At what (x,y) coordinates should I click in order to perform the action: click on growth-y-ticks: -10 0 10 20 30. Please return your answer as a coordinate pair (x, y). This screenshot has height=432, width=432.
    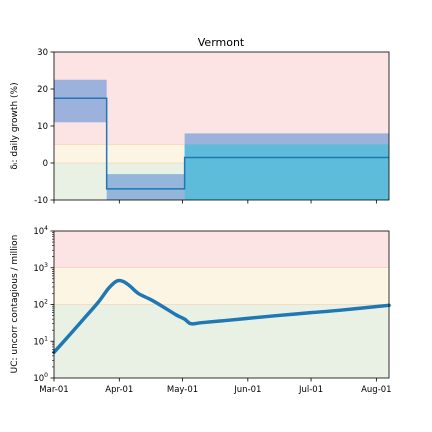
    Looking at the image, I should click on (44, 127).